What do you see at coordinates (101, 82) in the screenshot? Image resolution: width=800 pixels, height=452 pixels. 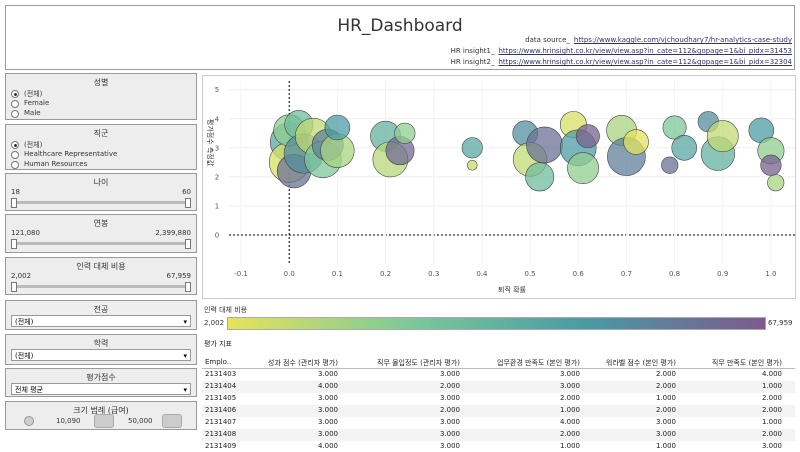 I see `filter-title: 성별` at bounding box center [101, 82].